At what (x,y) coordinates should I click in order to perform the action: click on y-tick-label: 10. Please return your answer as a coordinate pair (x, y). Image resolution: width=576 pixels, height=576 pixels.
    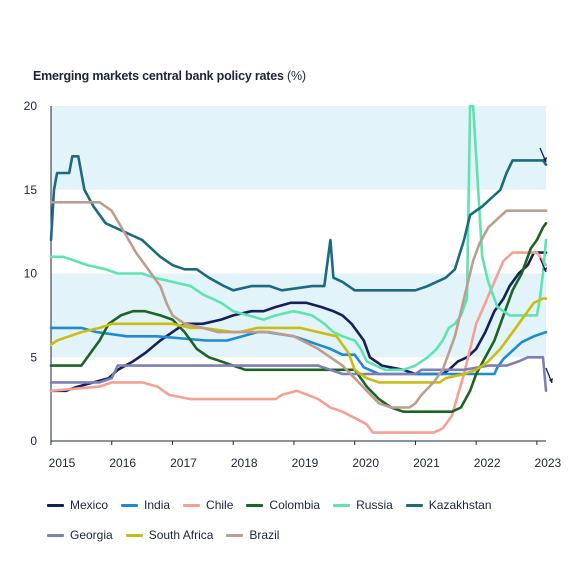
    Looking at the image, I should click on (31, 274).